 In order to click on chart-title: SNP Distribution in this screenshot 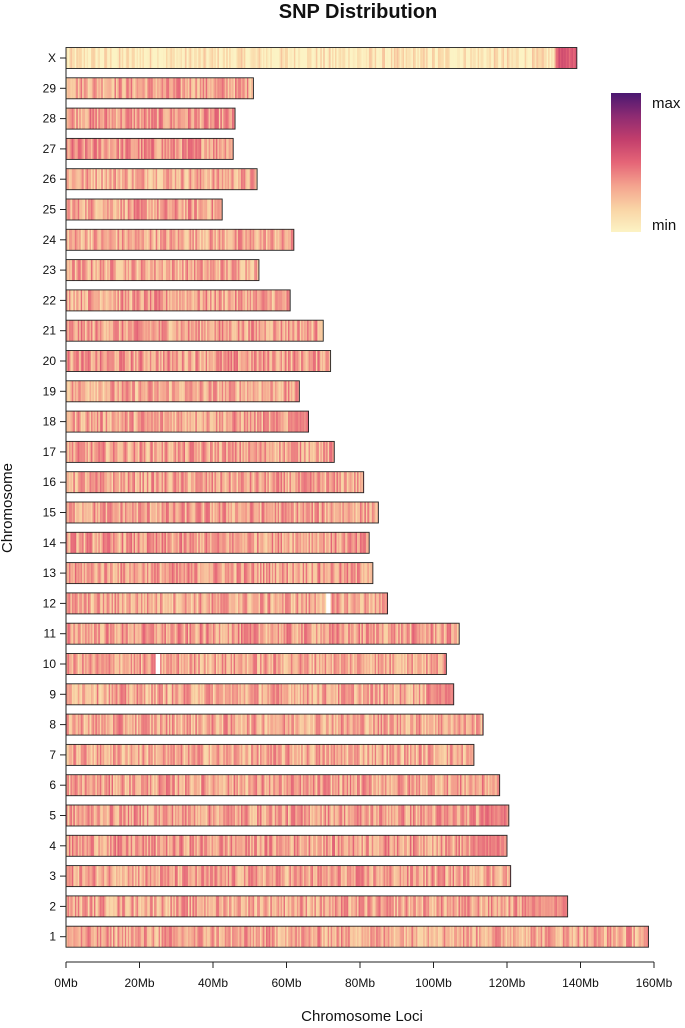, I will do `click(358, 12)`.